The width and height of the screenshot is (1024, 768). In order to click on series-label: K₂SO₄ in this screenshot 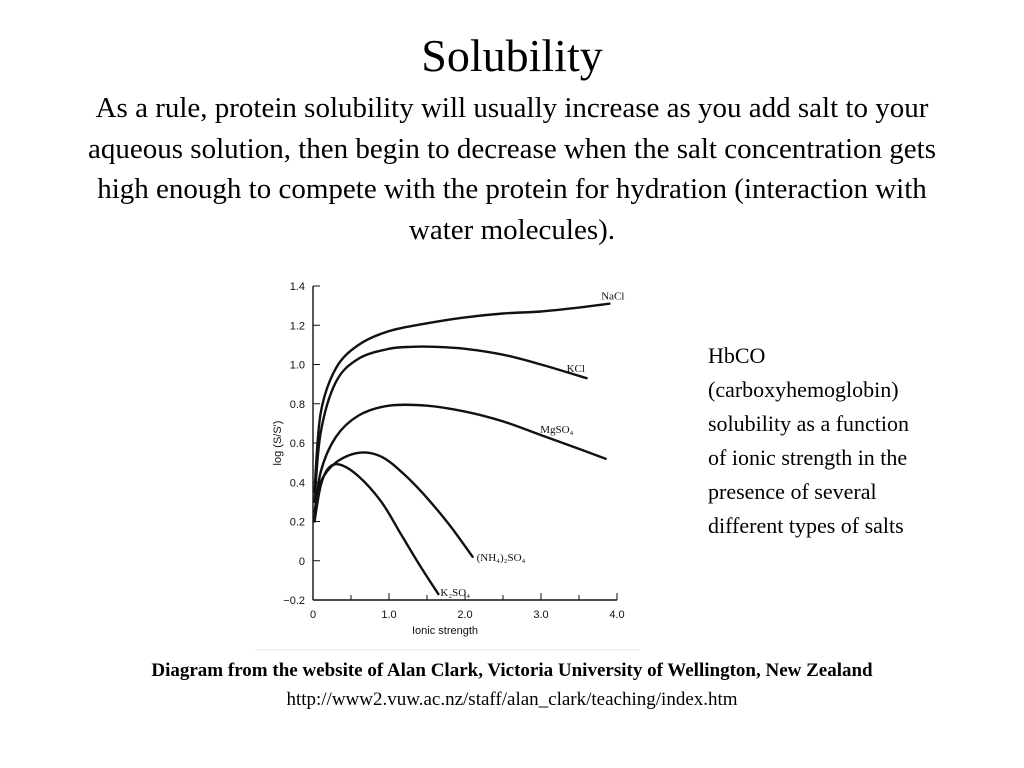, I will do `click(455, 593)`.